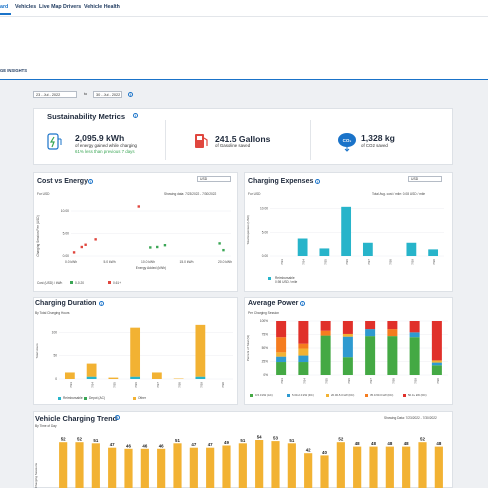 The height and width of the screenshot is (488, 488). What do you see at coordinates (264, 313) in the screenshot?
I see `average-power-subtitle: Per Charging Session` at bounding box center [264, 313].